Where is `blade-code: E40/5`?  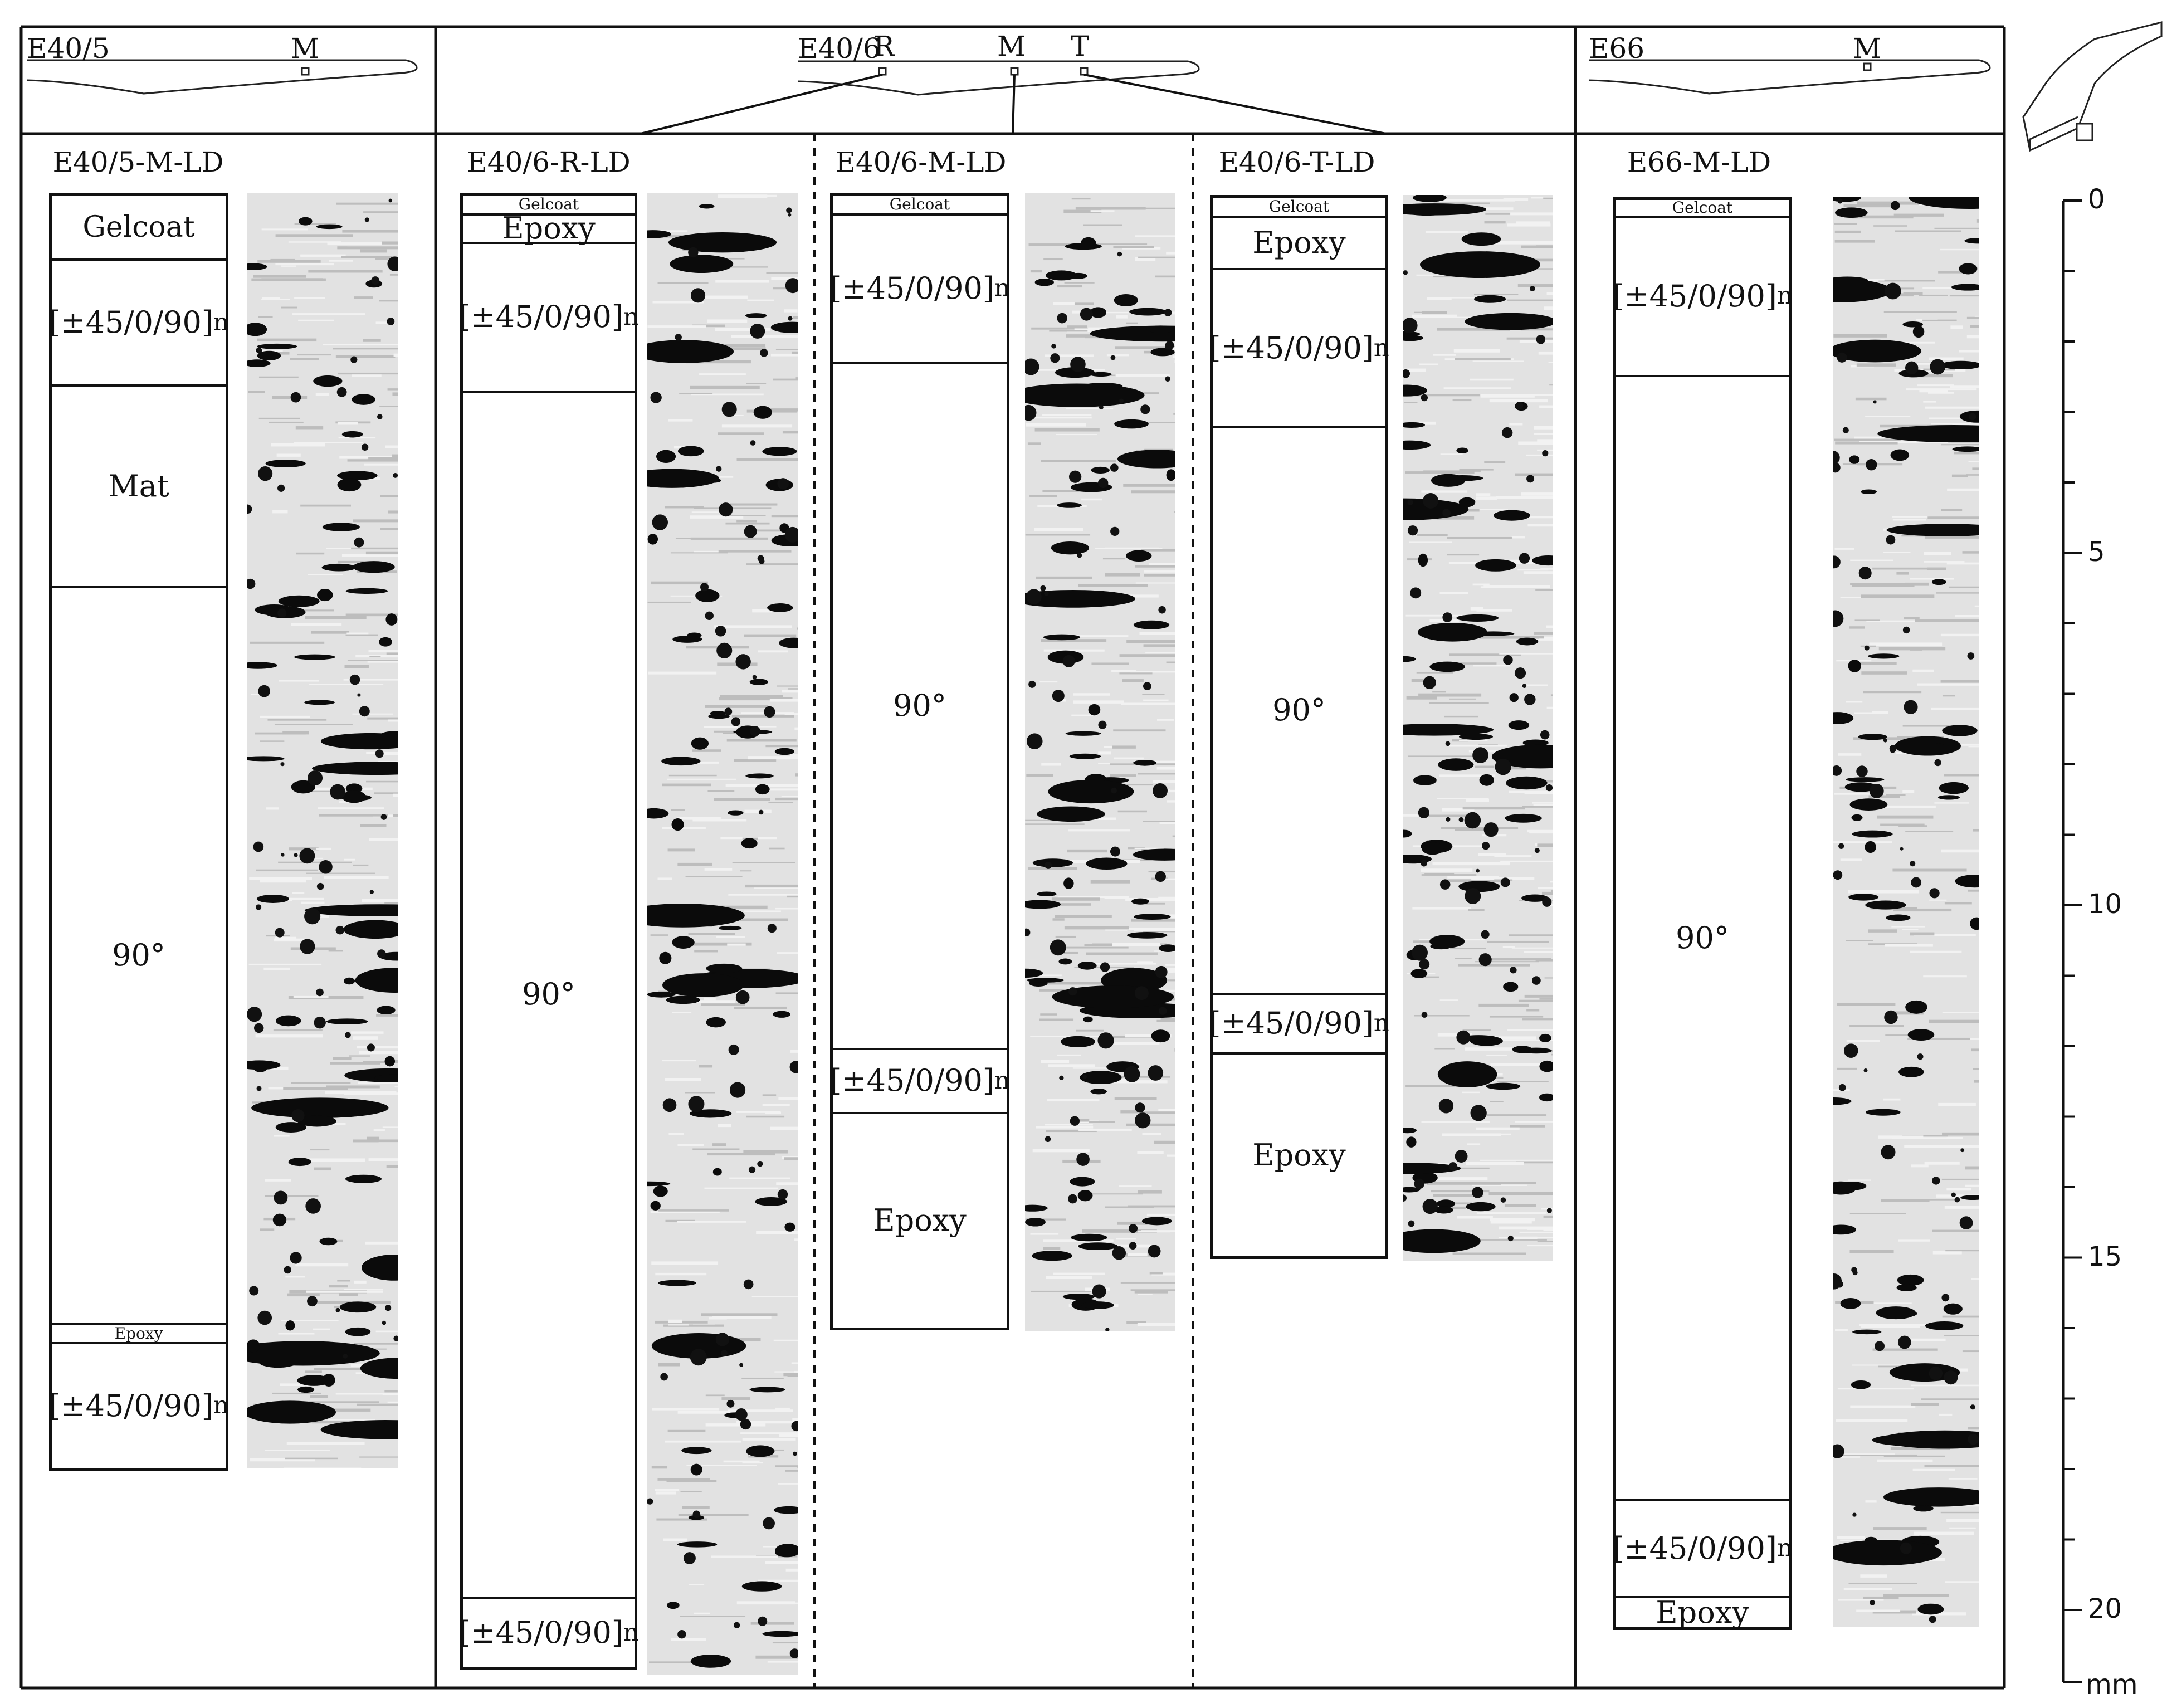 blade-code: E40/5 is located at coordinates (68, 49).